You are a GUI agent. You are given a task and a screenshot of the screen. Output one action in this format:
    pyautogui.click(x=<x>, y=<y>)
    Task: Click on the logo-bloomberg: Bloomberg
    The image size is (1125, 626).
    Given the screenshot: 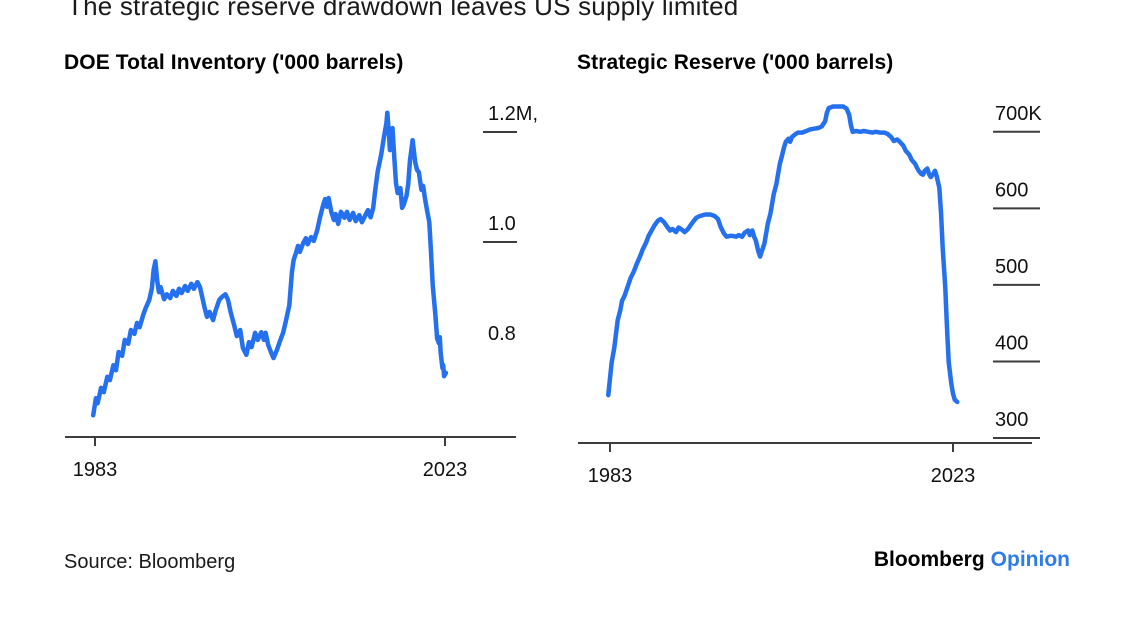 What is the action you would take?
    pyautogui.click(x=929, y=559)
    